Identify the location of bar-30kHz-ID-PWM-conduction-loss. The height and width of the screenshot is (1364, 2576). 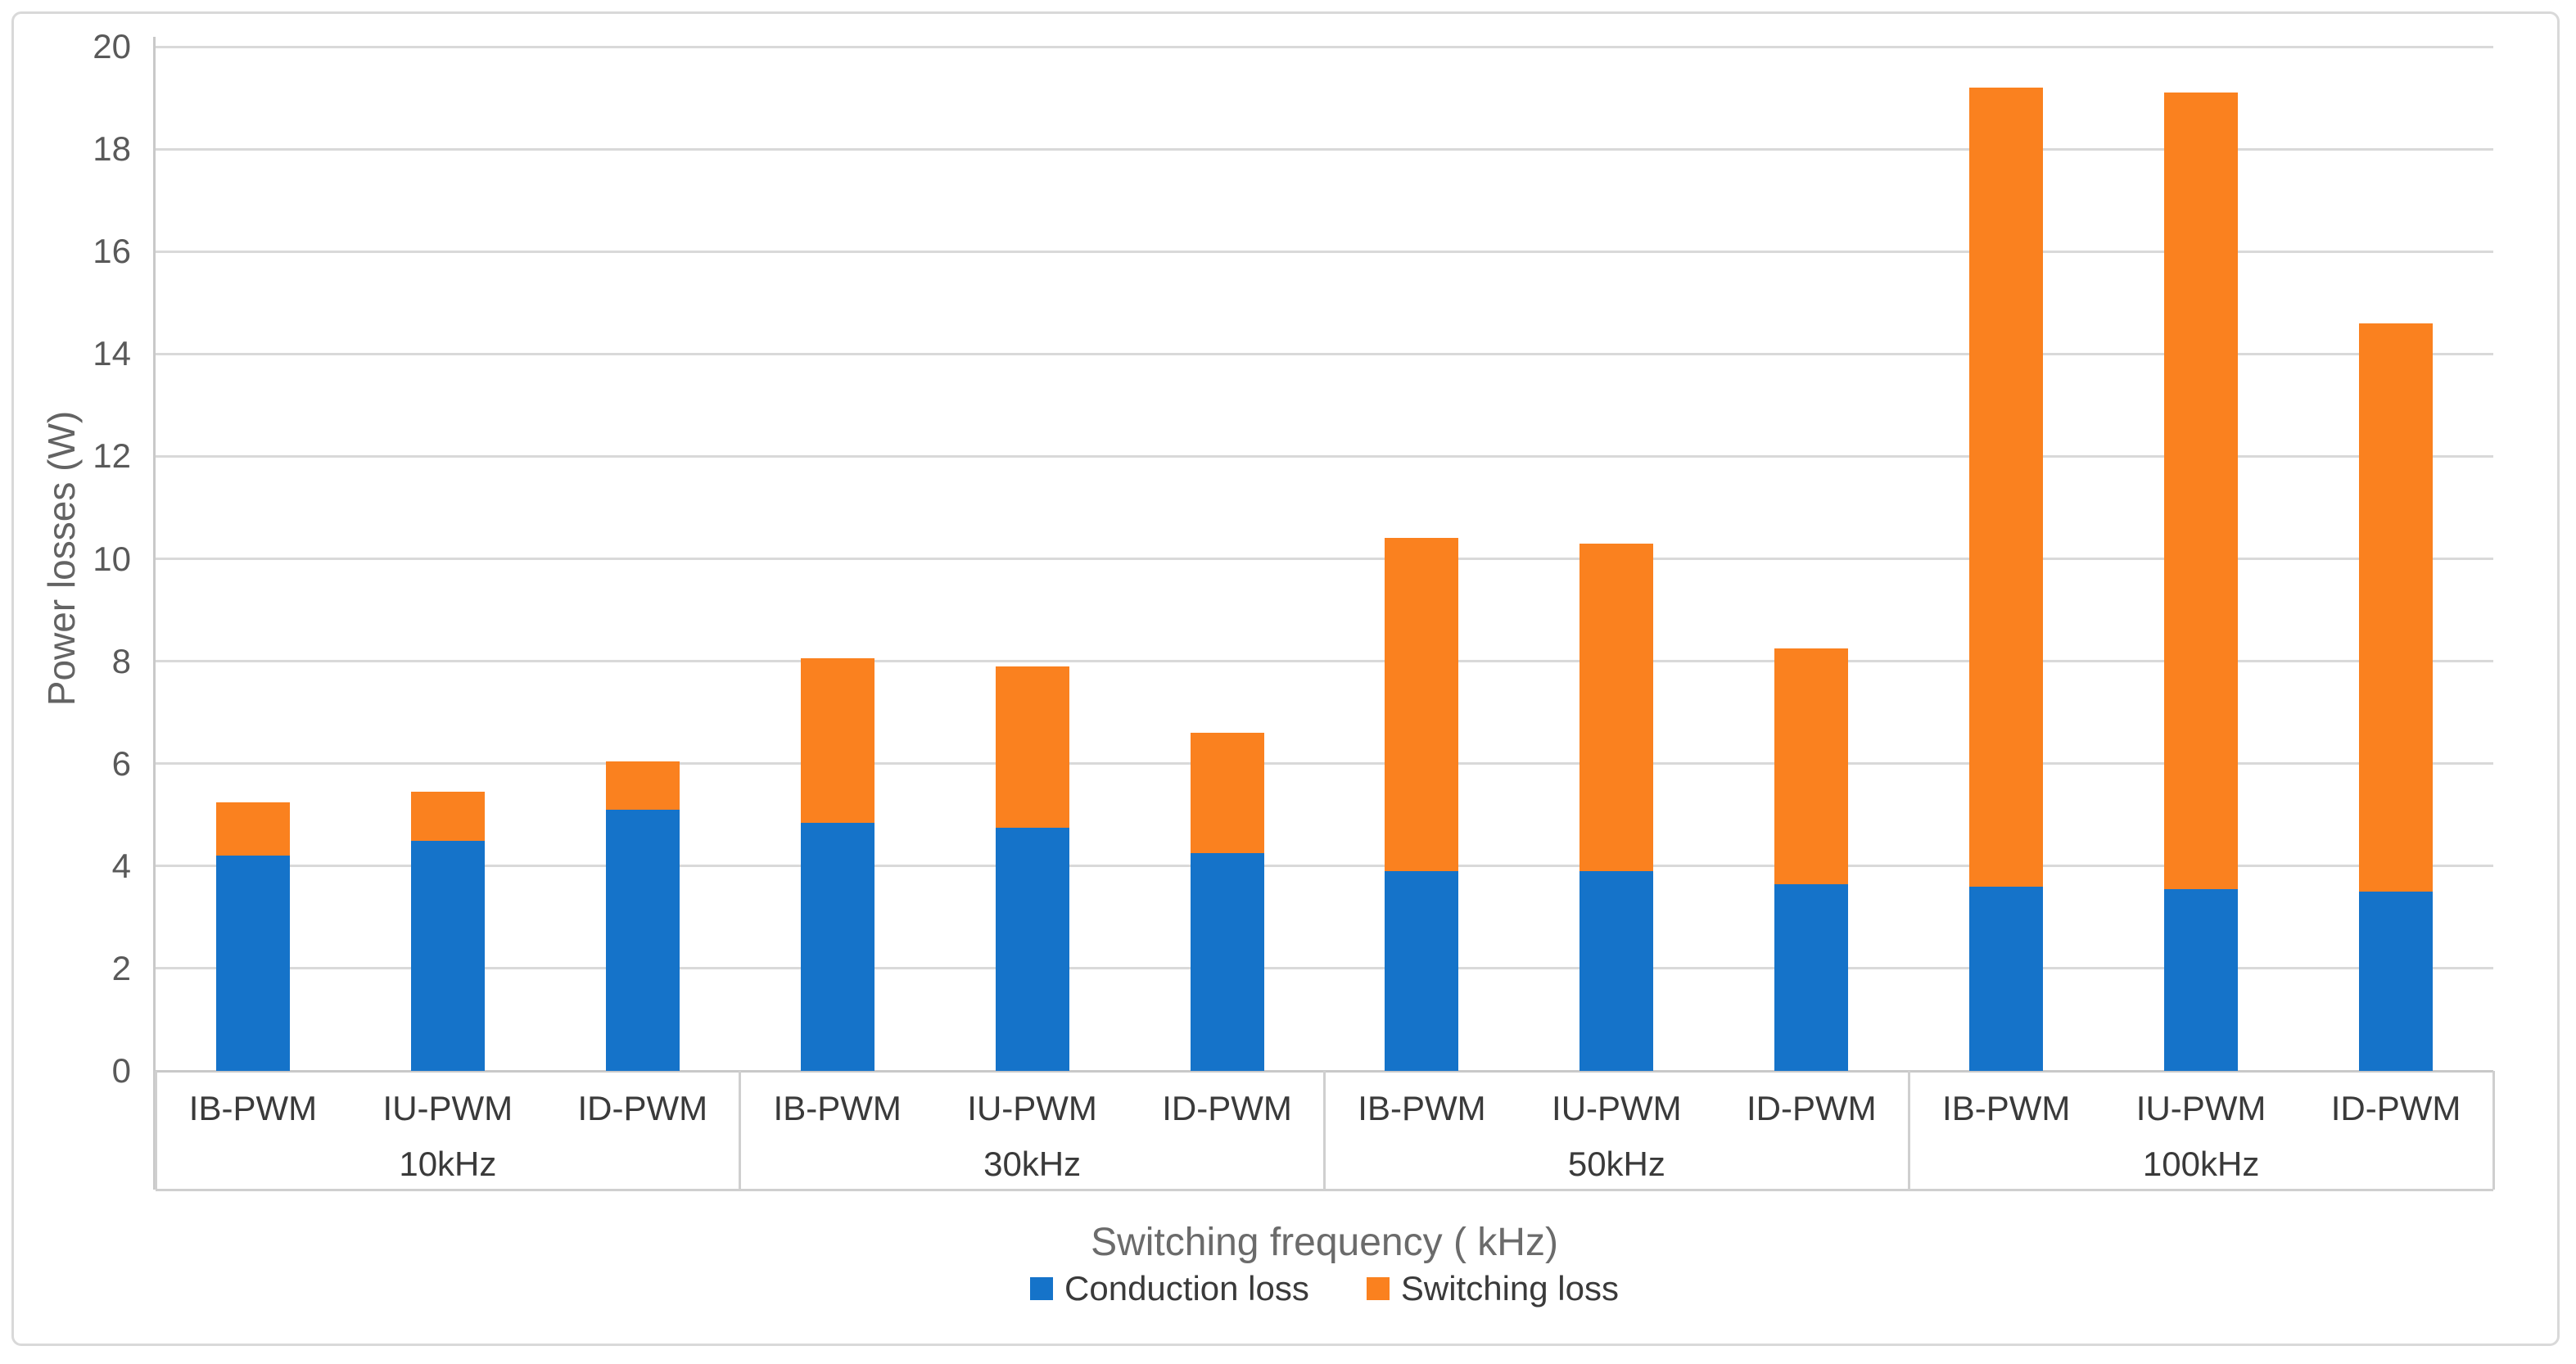
(1227, 962).